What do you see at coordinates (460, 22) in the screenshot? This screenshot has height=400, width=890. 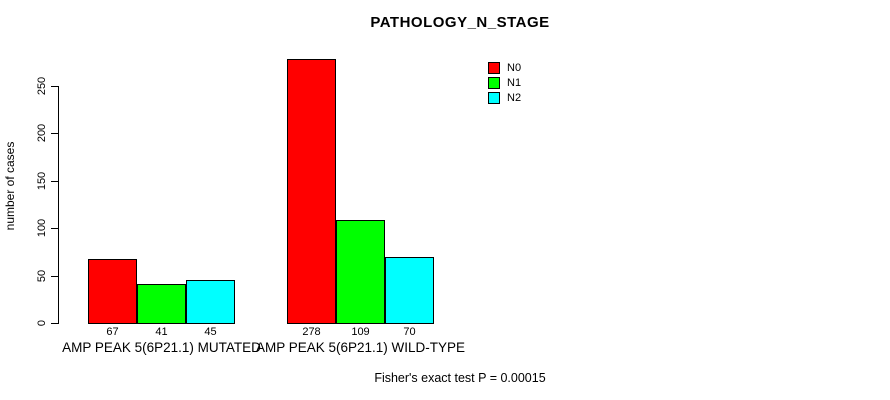 I see `chart-title: PATHOLOGY_N_STAGE` at bounding box center [460, 22].